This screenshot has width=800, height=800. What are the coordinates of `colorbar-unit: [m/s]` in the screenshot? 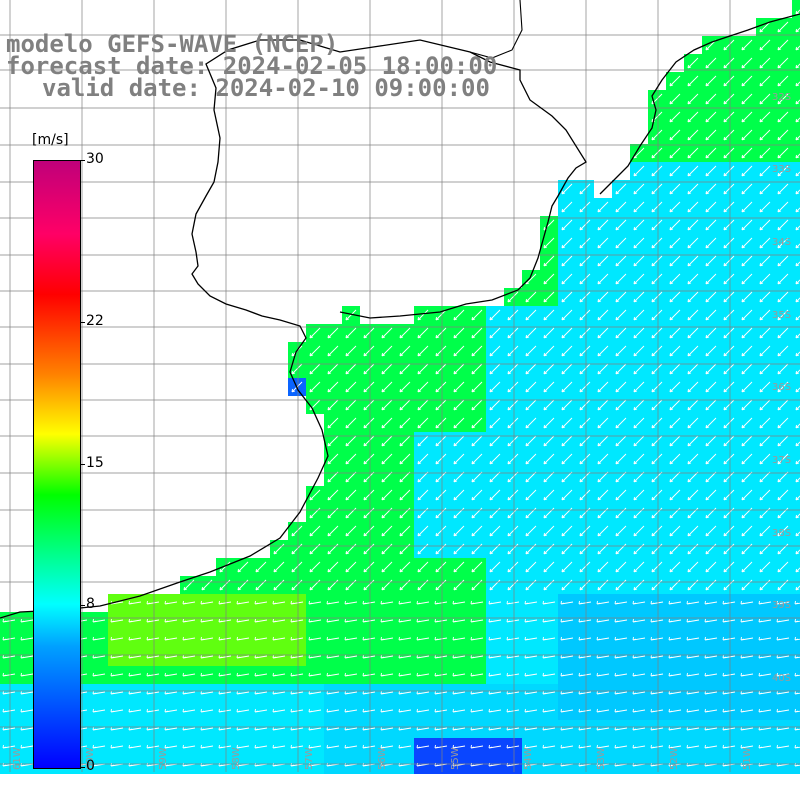 It's located at (50, 140).